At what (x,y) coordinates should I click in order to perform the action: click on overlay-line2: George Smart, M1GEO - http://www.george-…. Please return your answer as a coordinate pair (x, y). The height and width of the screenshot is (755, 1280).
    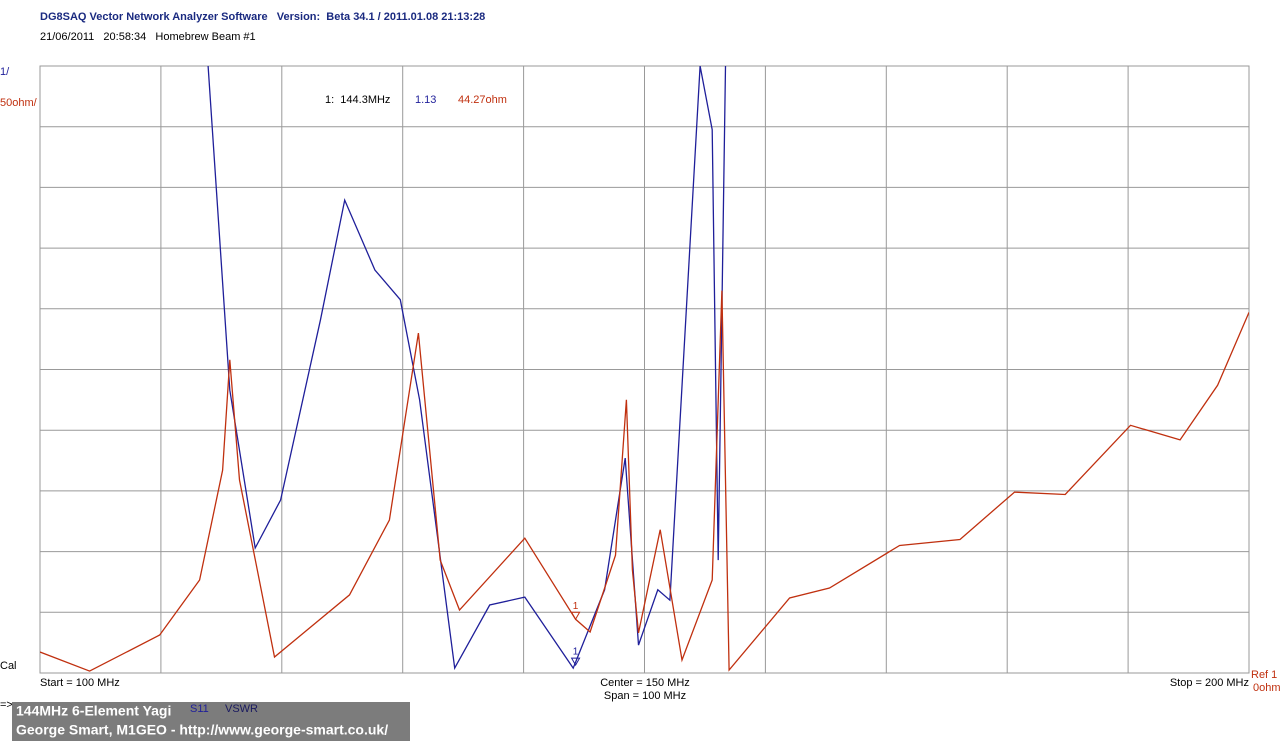
    Looking at the image, I should click on (202, 730).